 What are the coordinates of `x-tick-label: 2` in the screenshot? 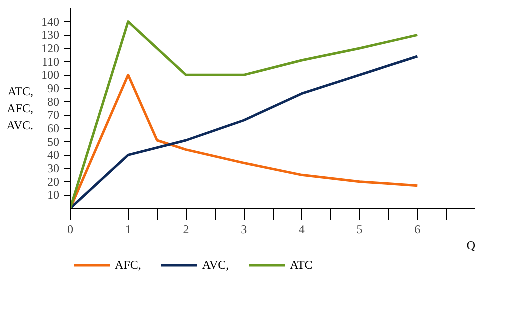 It's located at (186, 229).